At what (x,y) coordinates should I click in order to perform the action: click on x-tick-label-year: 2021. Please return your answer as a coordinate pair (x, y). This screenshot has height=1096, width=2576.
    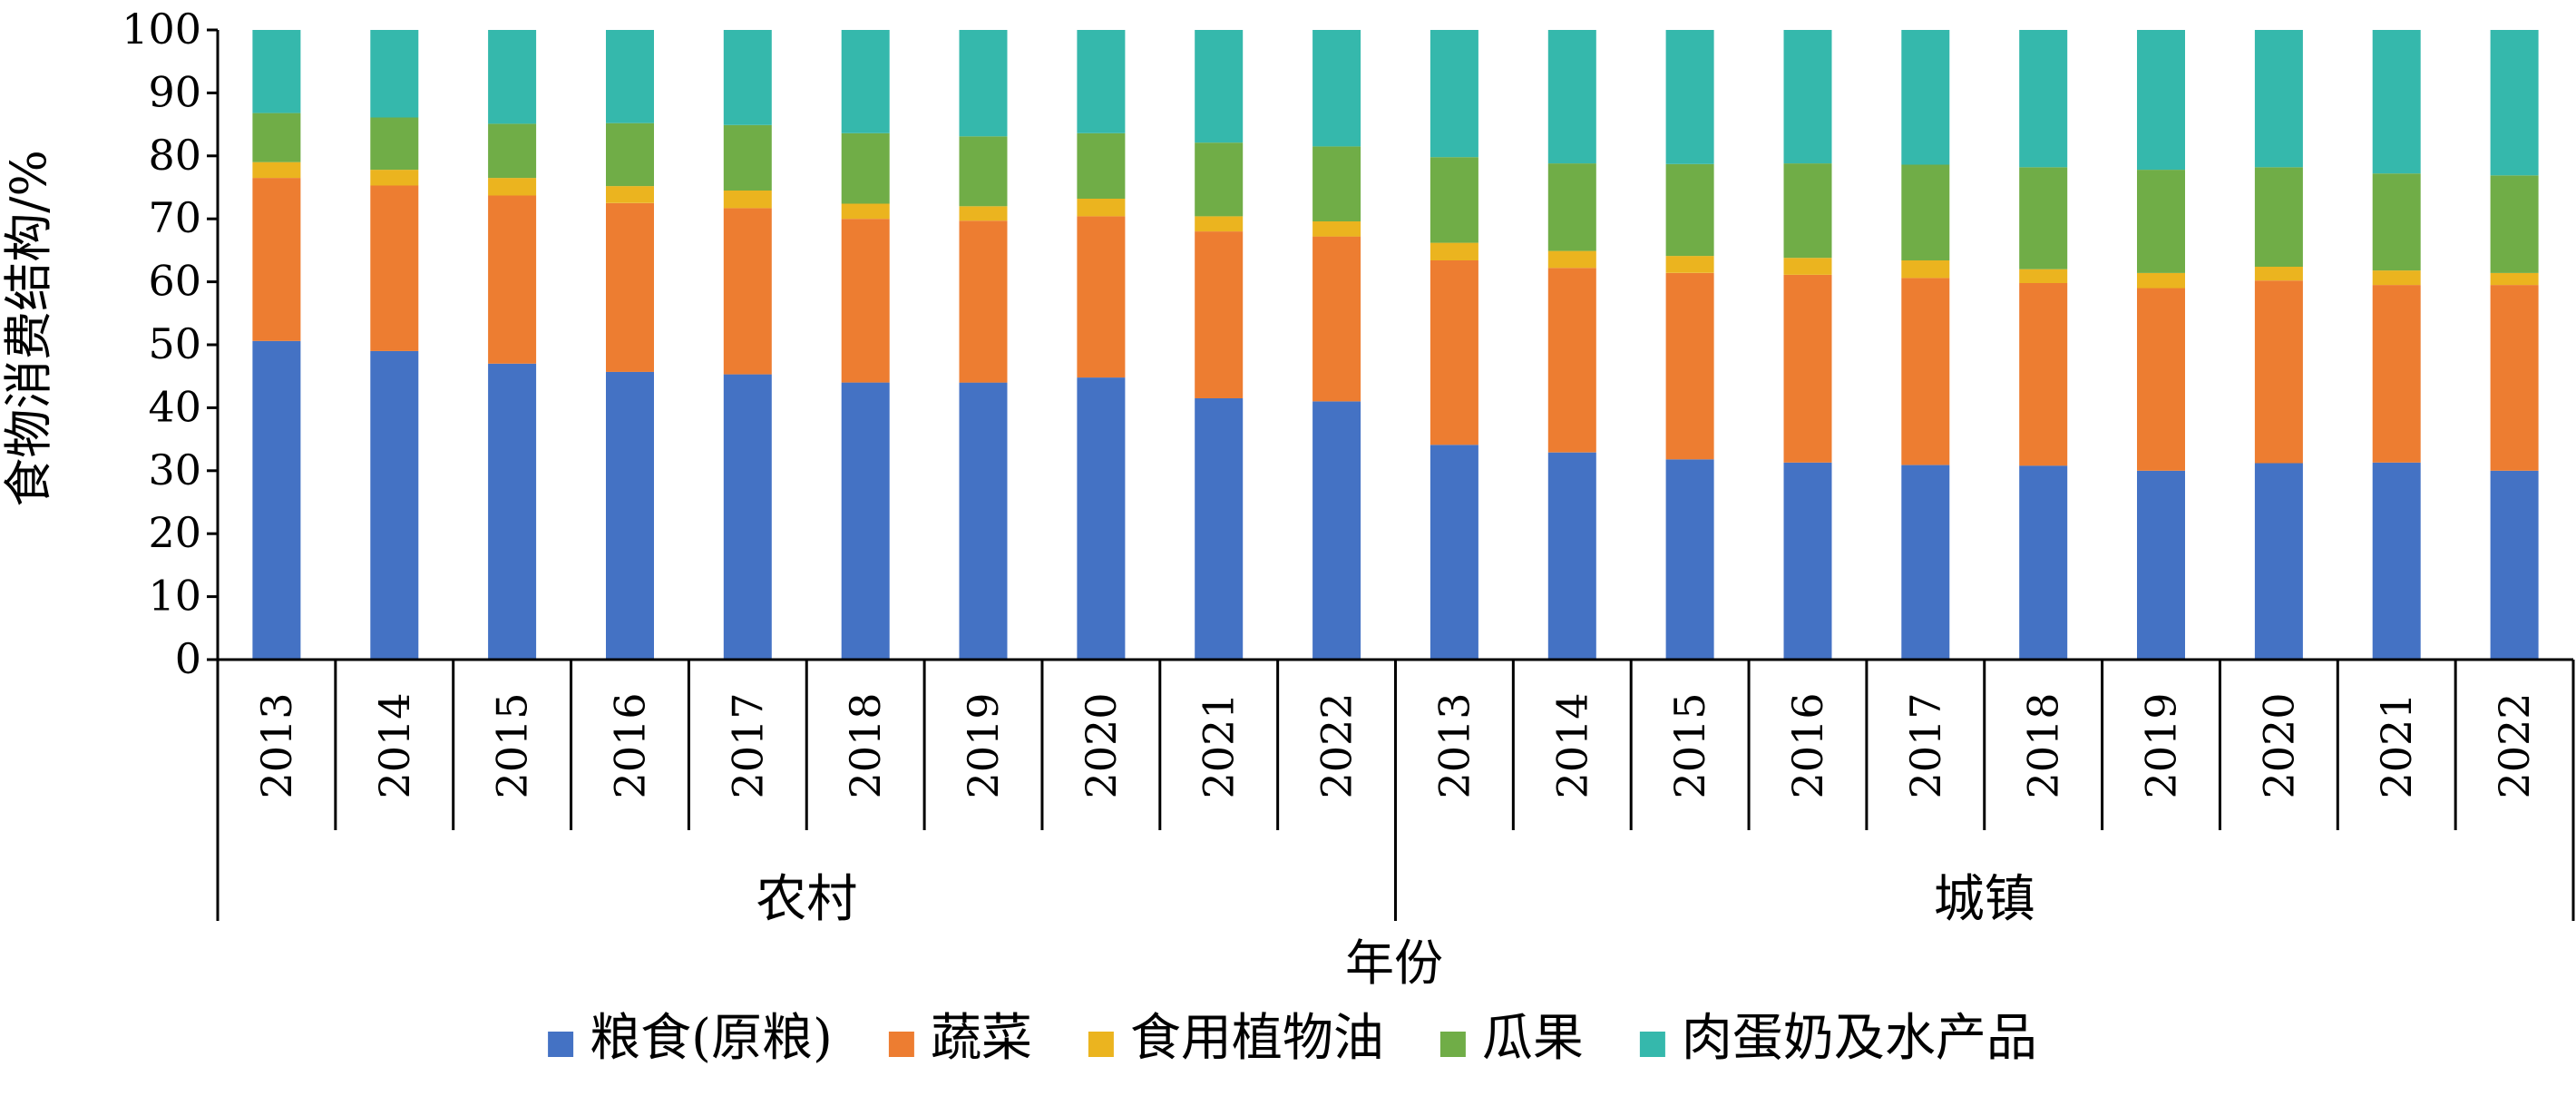
    Looking at the image, I should click on (1219, 745).